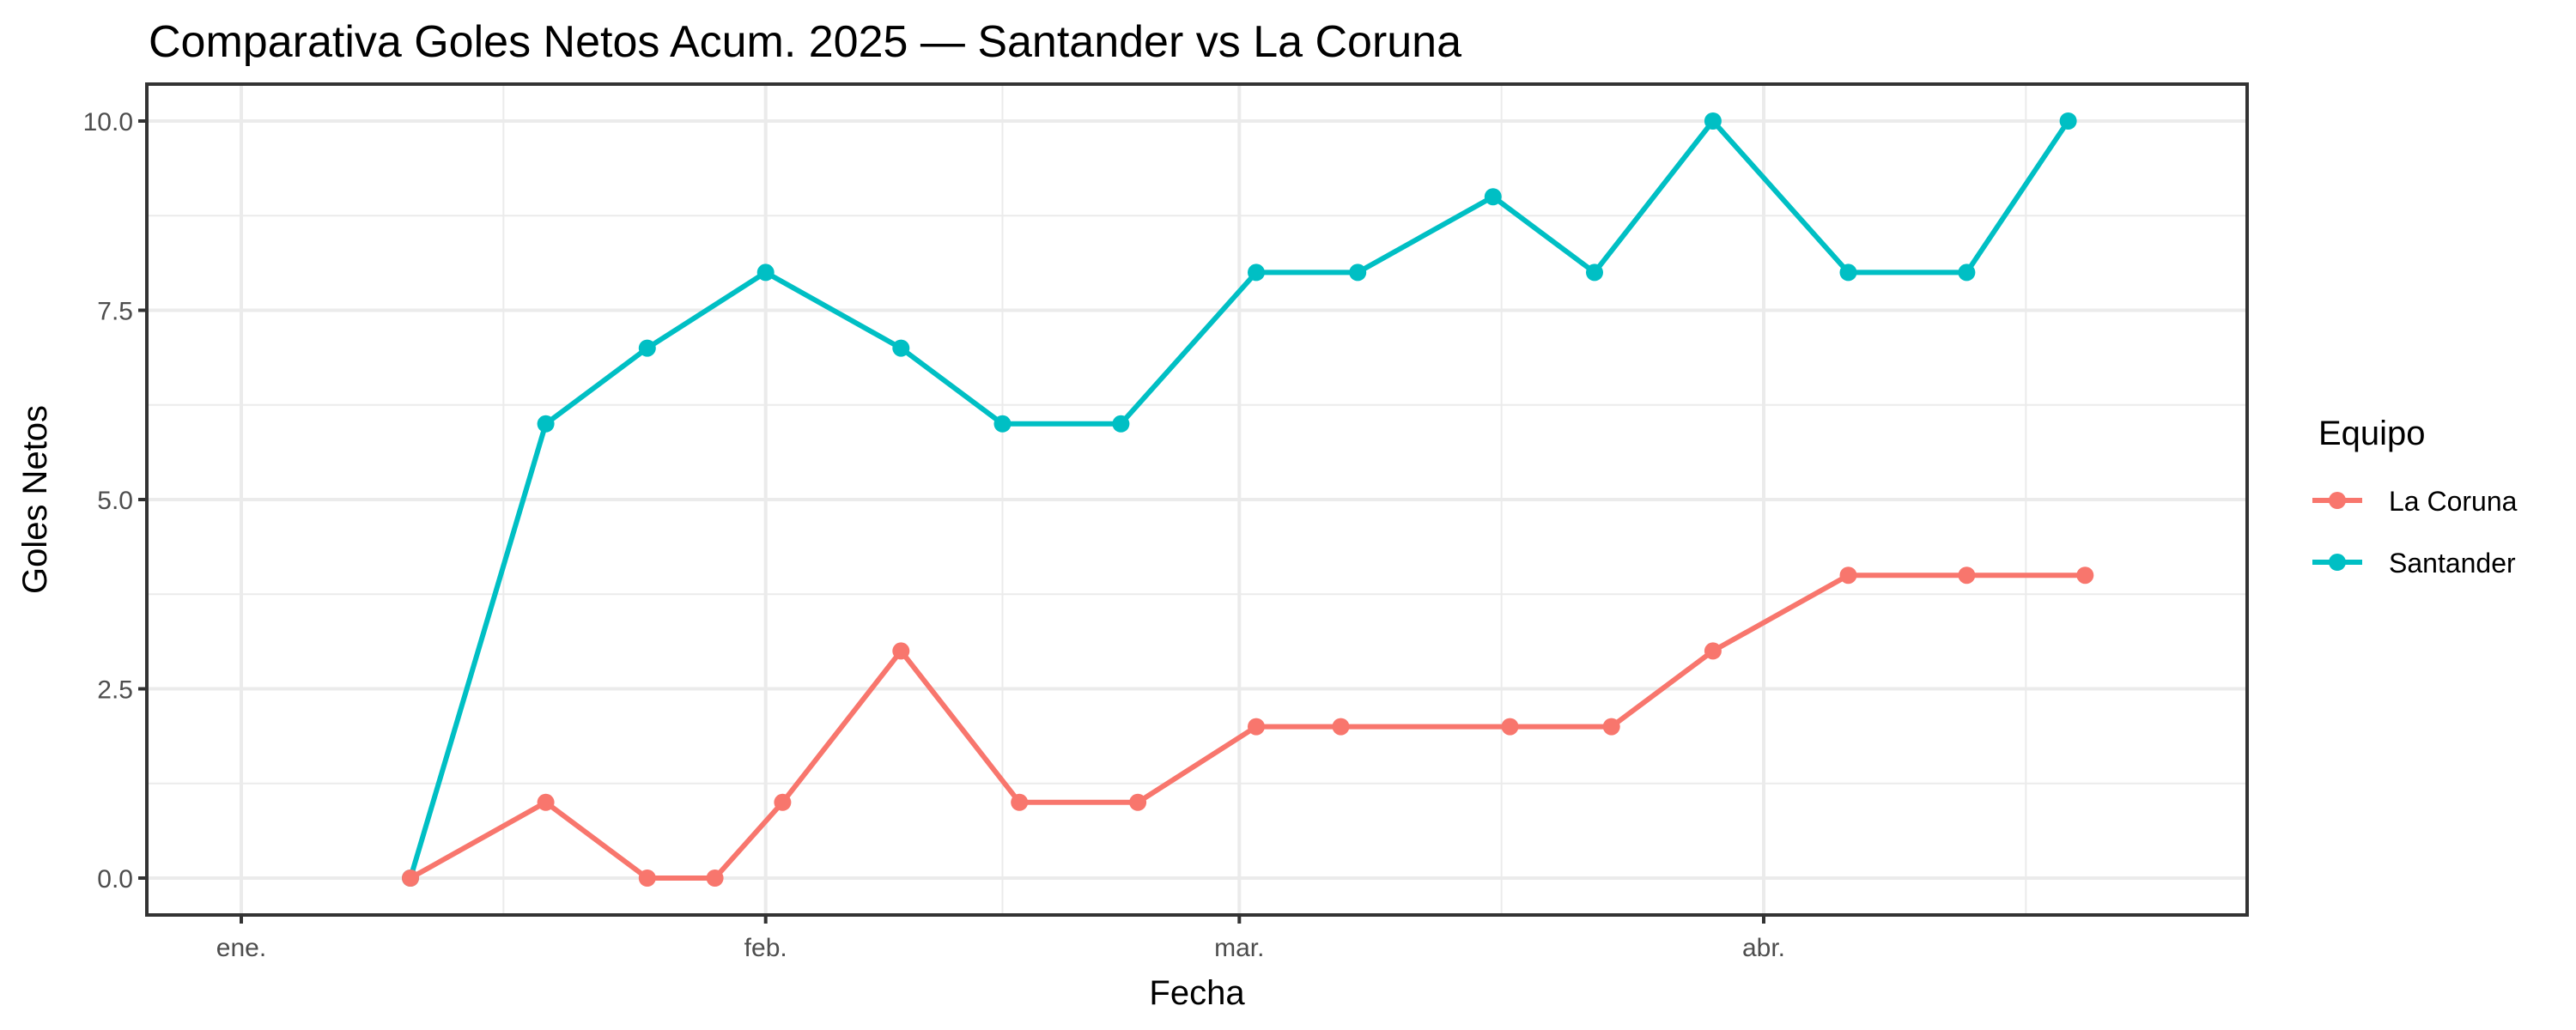 The height and width of the screenshot is (1030, 2576). I want to click on x-axis-title: Fecha, so click(1197, 993).